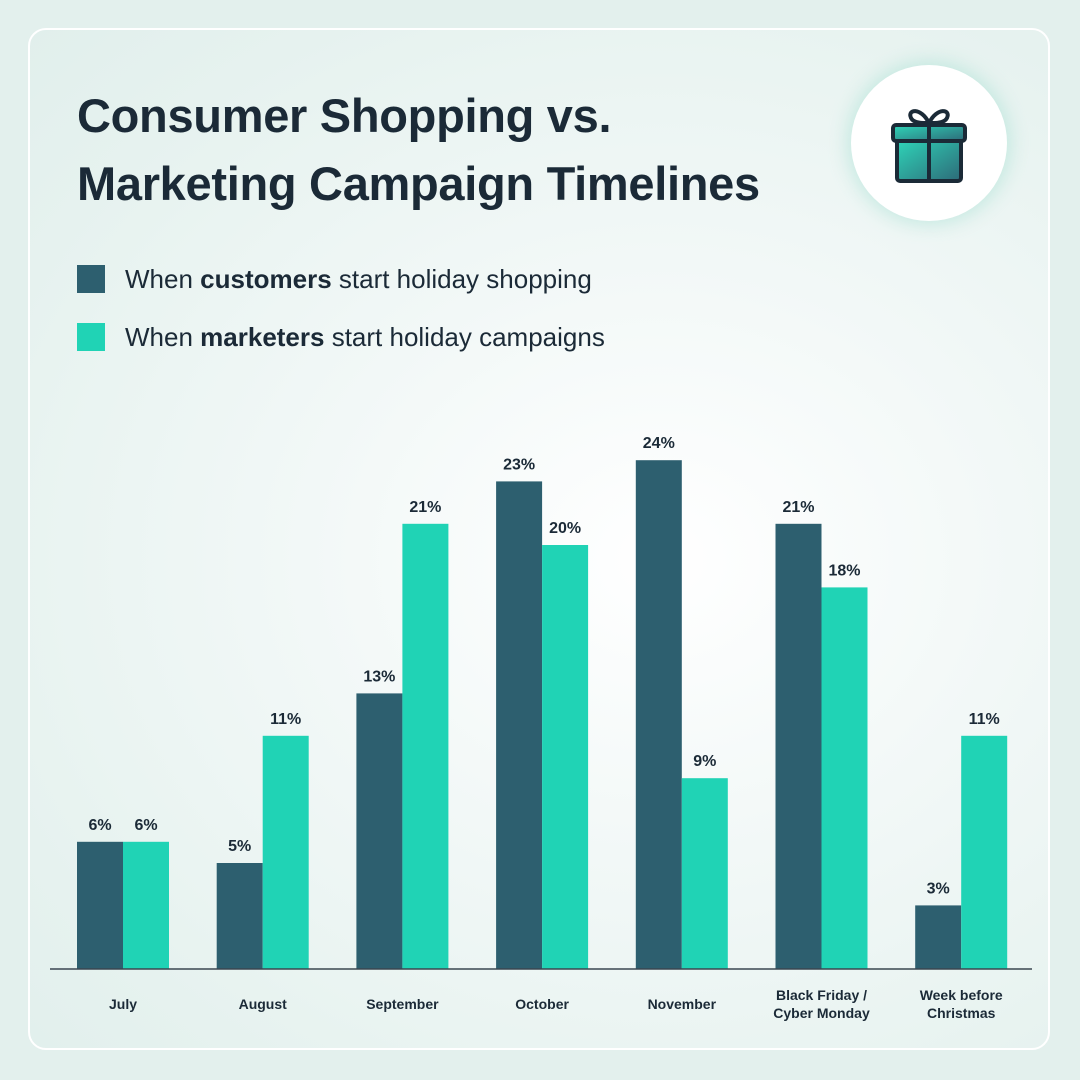  Describe the element at coordinates (844, 570) in the screenshot. I see `data-label-marketers-5: 18%` at that location.